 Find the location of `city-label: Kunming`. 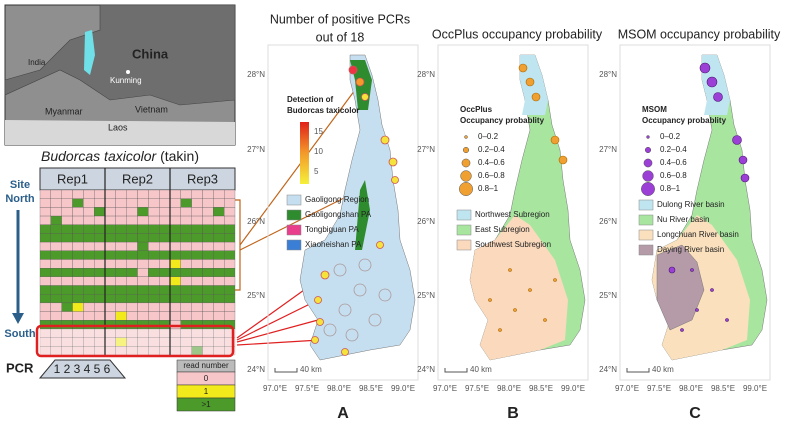

city-label: Kunming is located at coordinates (126, 80).